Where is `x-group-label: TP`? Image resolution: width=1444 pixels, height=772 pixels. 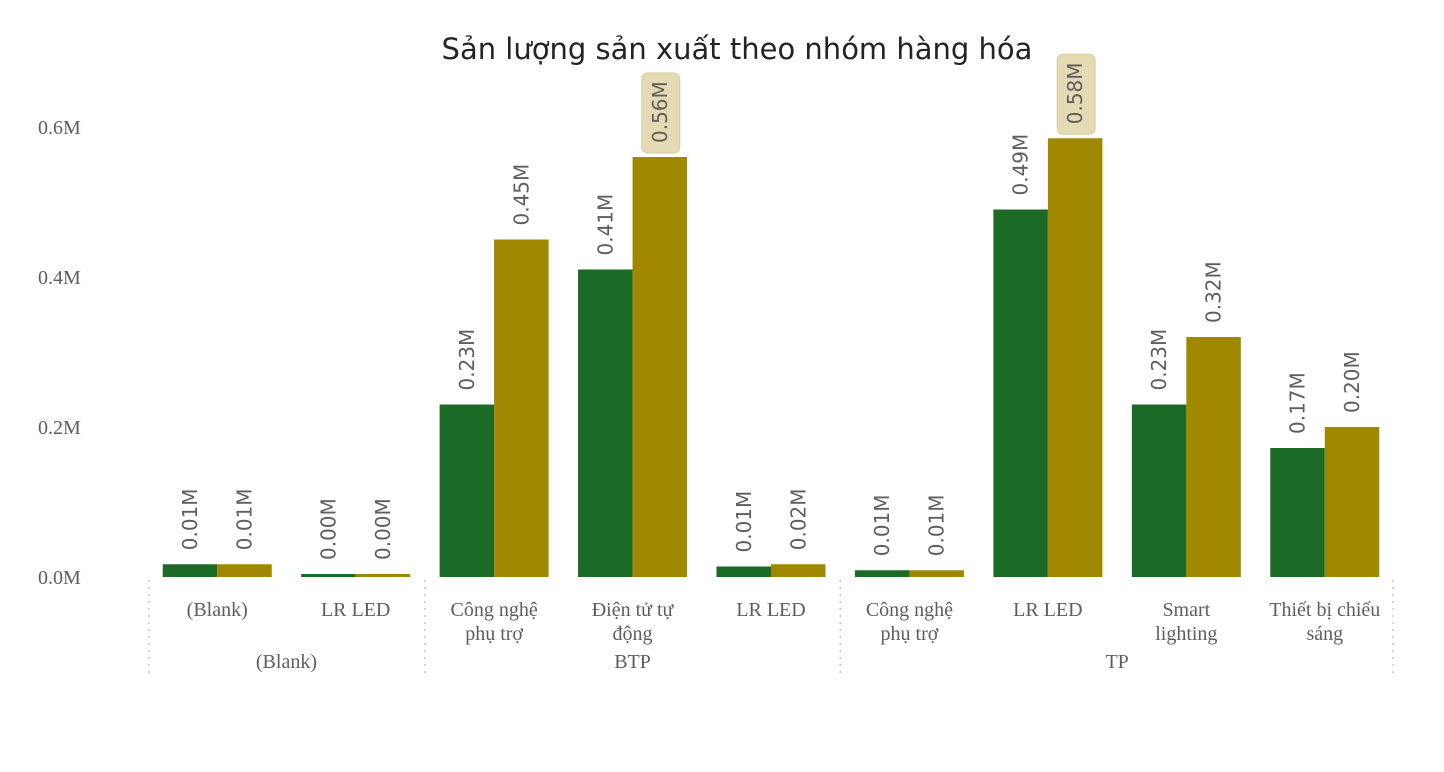 x-group-label: TP is located at coordinates (1116, 662).